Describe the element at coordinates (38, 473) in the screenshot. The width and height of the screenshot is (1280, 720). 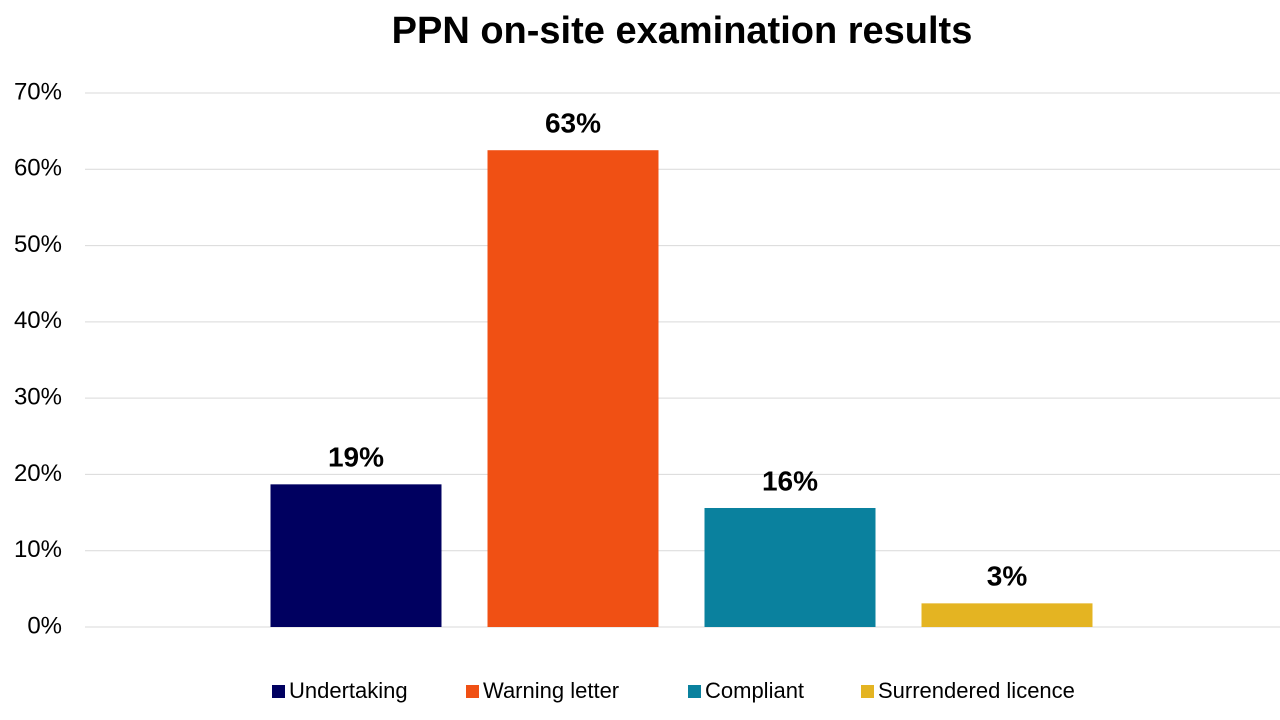
I see `y-tick-label: 20%` at that location.